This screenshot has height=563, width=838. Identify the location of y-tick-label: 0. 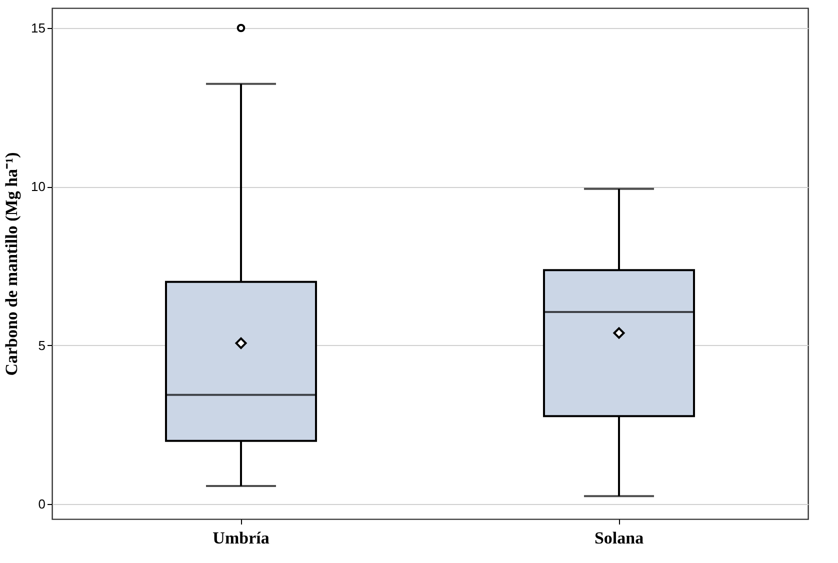
(42, 504).